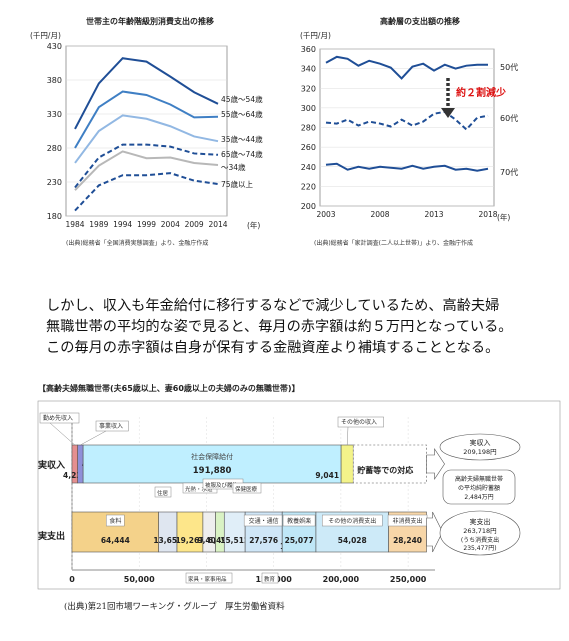 This screenshot has height=641, width=569. I want to click on chart1-series-label: 35歳～44歳, so click(242, 139).